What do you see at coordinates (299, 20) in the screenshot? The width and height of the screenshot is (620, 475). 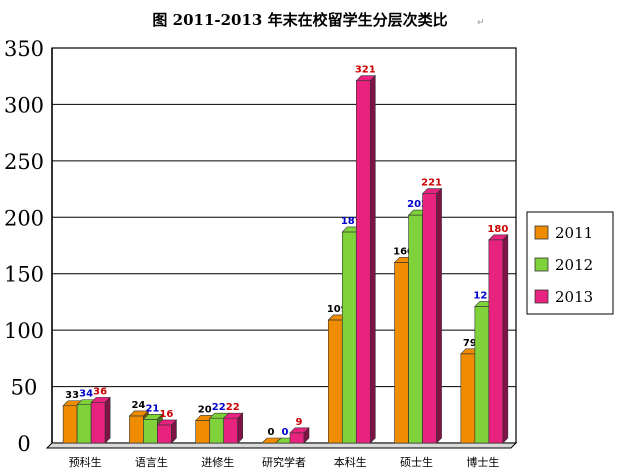 I see `chart-title: 图 2011-2013 年末在校留学生分层次类比` at bounding box center [299, 20].